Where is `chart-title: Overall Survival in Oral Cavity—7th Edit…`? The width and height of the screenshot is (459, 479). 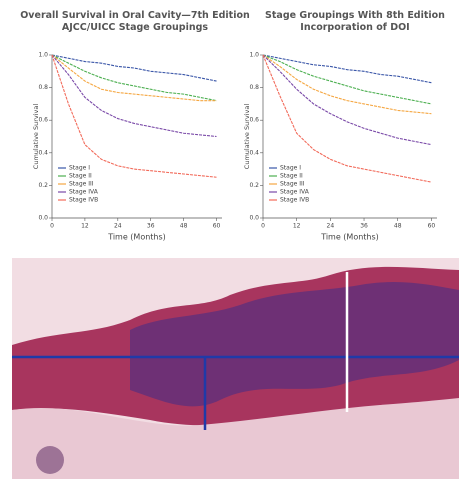 chart-title: Overall Survival in Oral Cavity—7th Edit… is located at coordinates (135, 21).